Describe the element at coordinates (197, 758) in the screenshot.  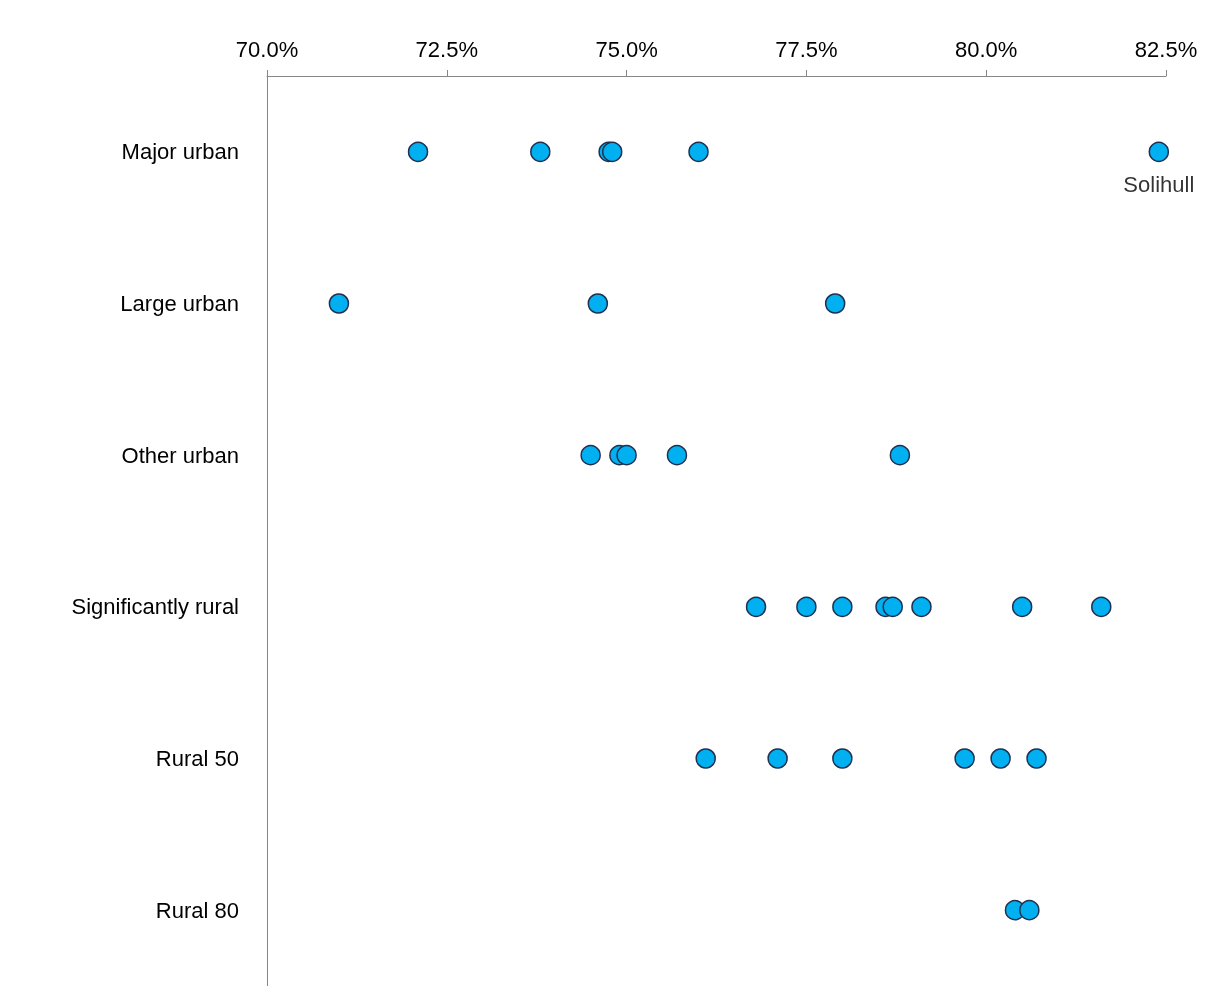
I see `y-tick-label: Rural 50` at that location.